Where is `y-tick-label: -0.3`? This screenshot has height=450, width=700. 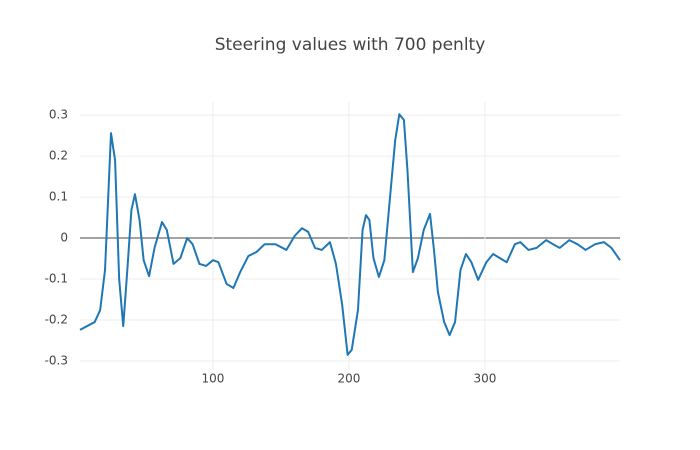 y-tick-label: -0.3 is located at coordinates (56, 360).